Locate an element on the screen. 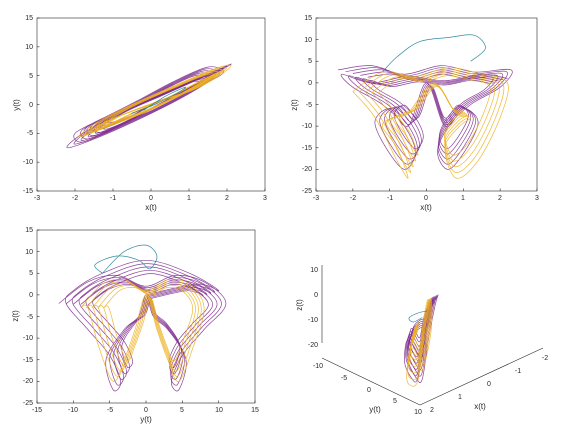  x-tick-label: 15 is located at coordinates (255, 410).